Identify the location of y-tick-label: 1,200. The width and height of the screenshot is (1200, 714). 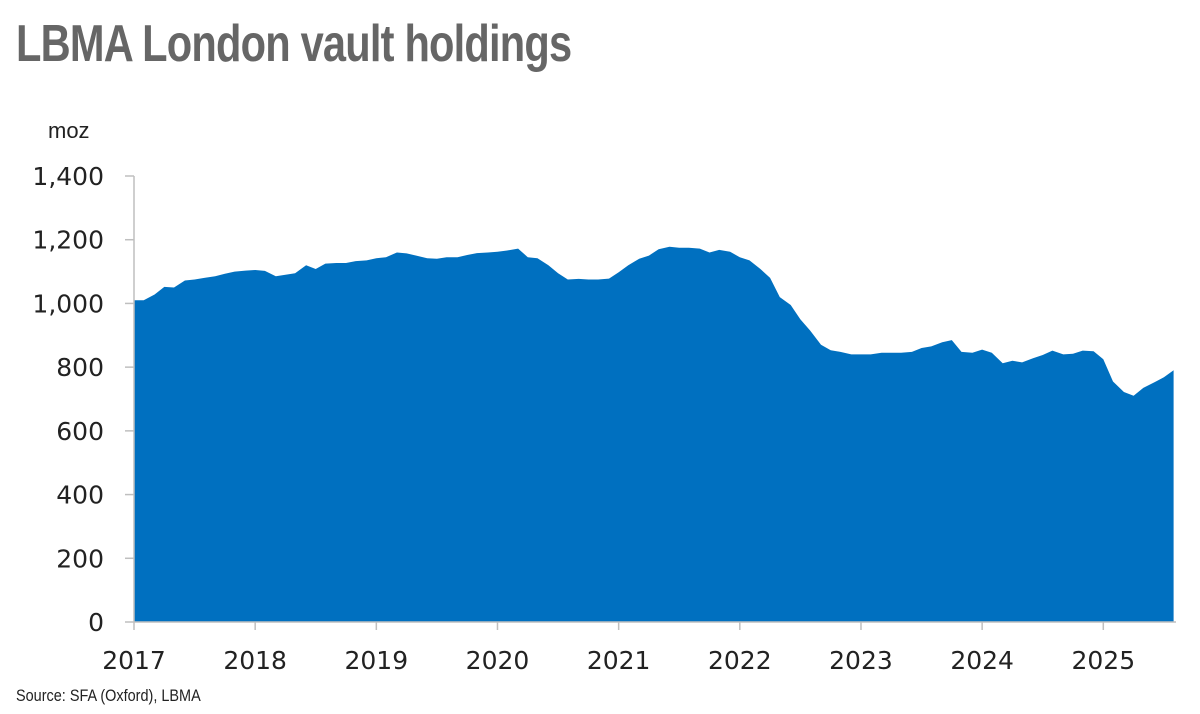
(68, 240).